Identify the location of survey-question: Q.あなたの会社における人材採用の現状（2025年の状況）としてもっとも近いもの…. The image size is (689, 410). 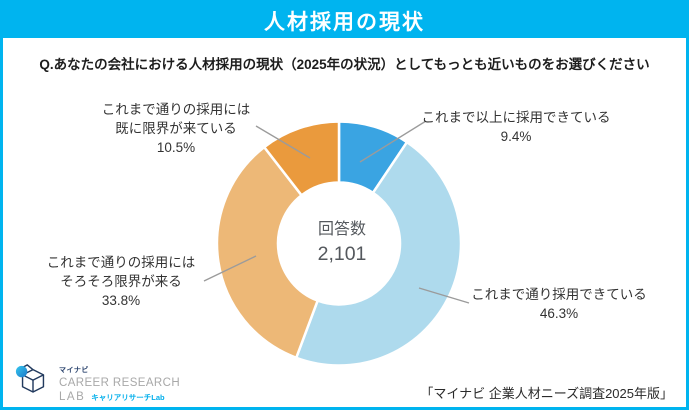
(344, 64).